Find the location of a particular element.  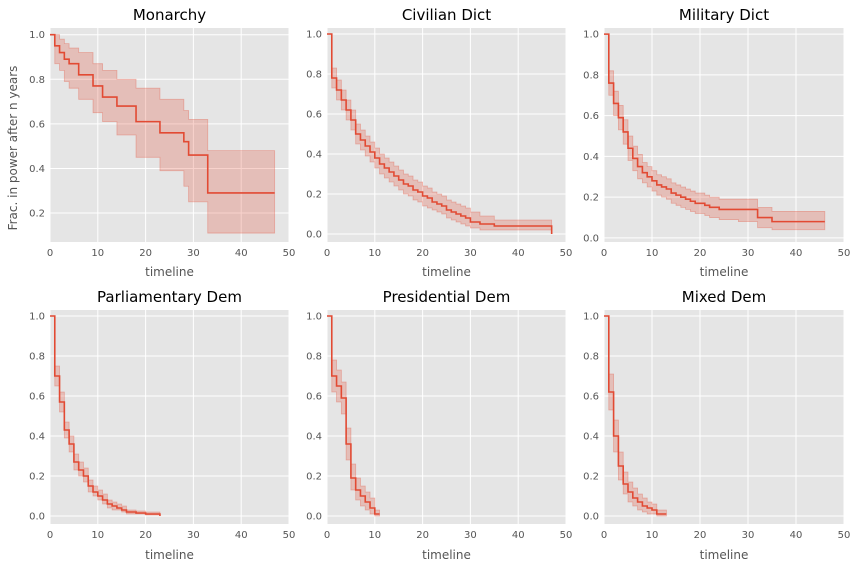

chart-plot-0: 0 10 20 30 40 50 0.2 0.4 0.6 0.8 1.0 is located at coordinates (162, 143).